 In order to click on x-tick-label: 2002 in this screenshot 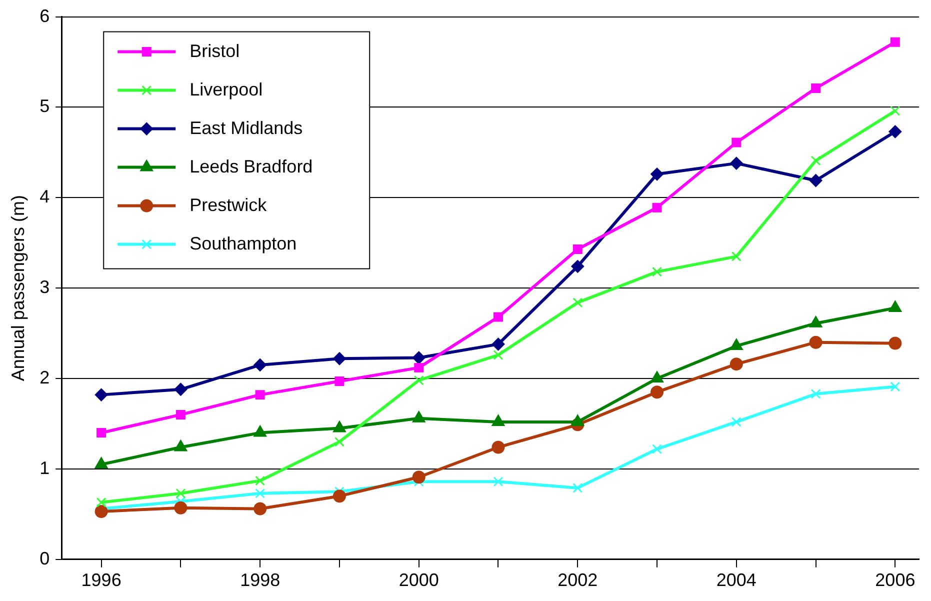, I will do `click(578, 580)`.